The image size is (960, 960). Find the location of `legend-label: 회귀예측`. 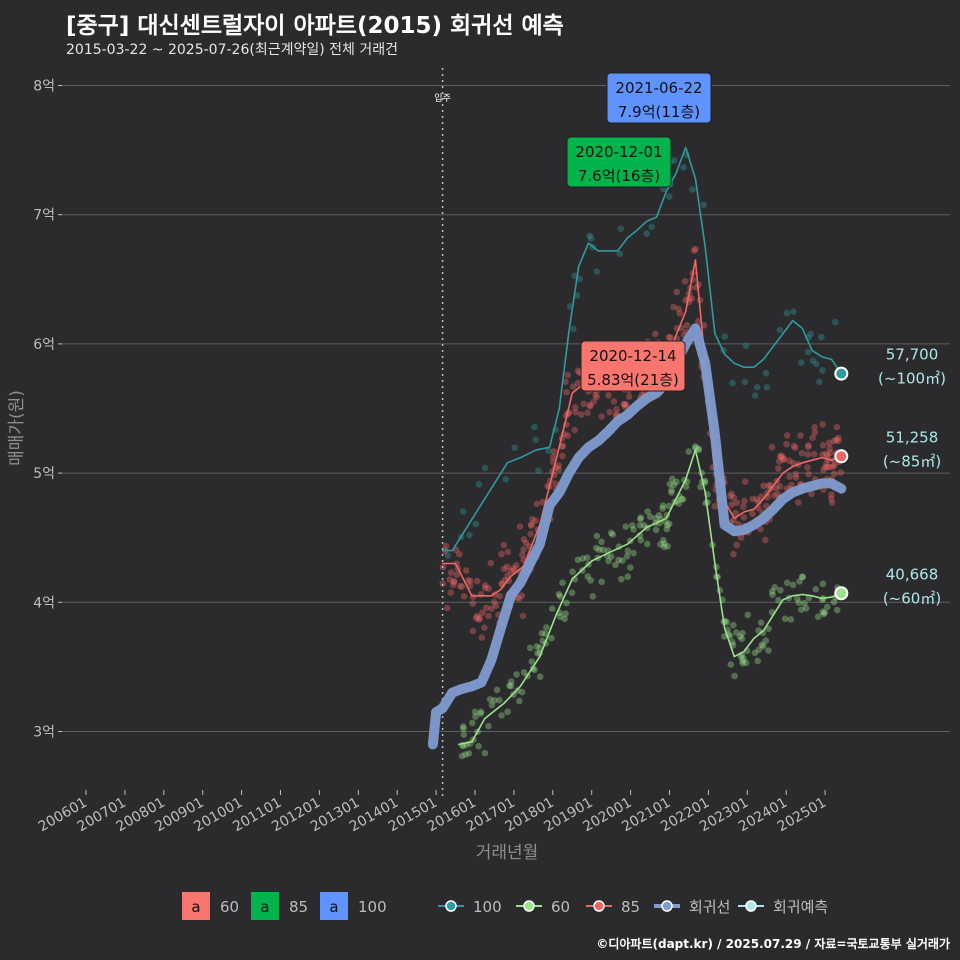

legend-label: 회귀예측 is located at coordinates (800, 907).